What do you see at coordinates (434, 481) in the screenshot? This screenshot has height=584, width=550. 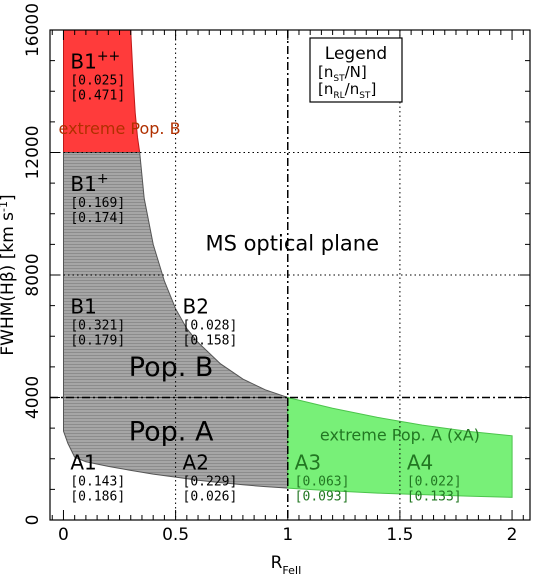 I see `bin-value: [0.022]` at bounding box center [434, 481].